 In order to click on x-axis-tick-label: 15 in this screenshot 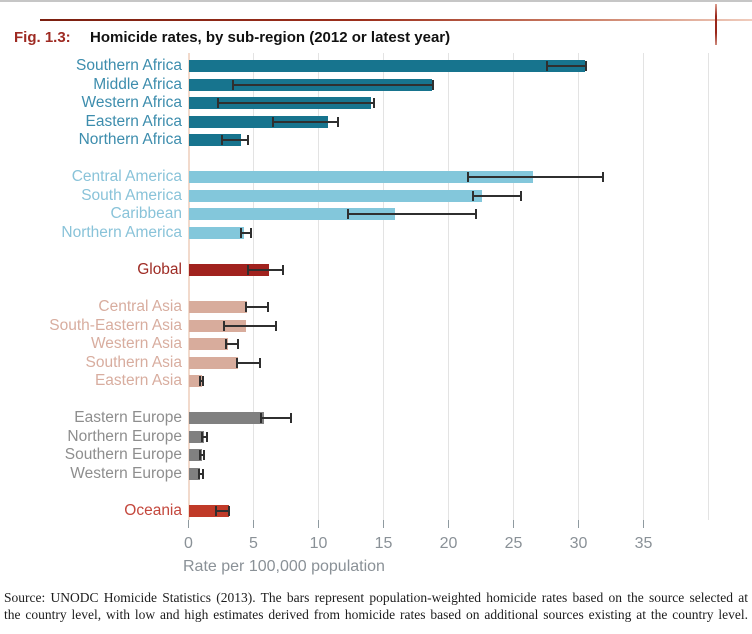, I will do `click(383, 543)`.